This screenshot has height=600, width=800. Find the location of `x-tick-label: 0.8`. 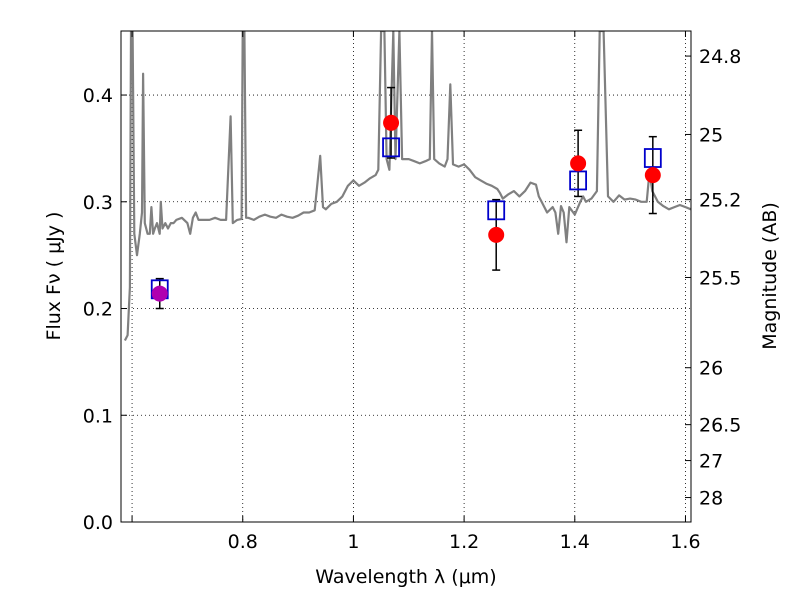

x-tick-label: 0.8 is located at coordinates (243, 542).